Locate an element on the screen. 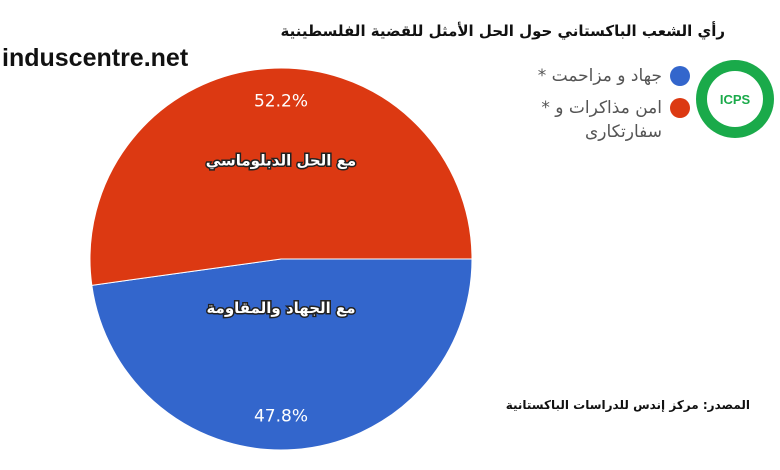 The height and width of the screenshot is (470, 780). legend-label-jihad: جهاد و مزاحمت * is located at coordinates (599, 76).